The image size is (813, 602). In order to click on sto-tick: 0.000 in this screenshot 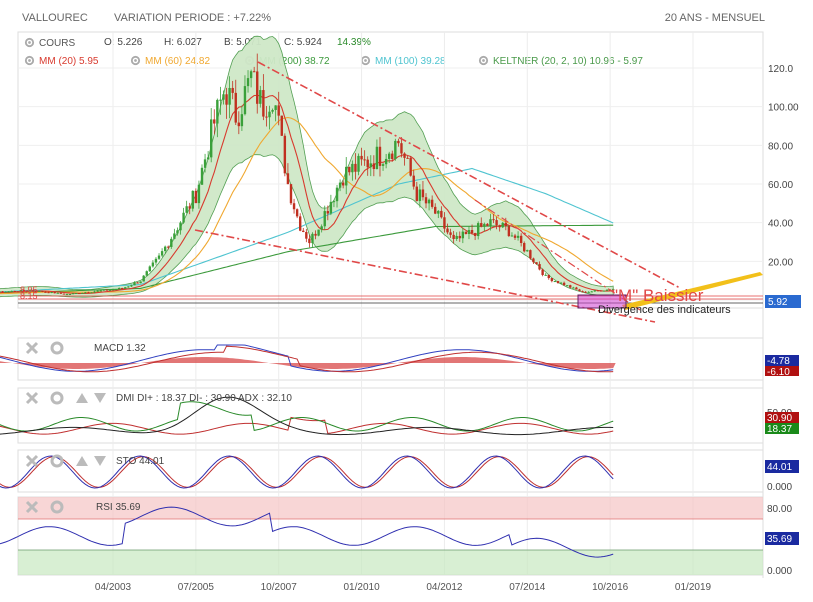, I will do `click(779, 487)`.